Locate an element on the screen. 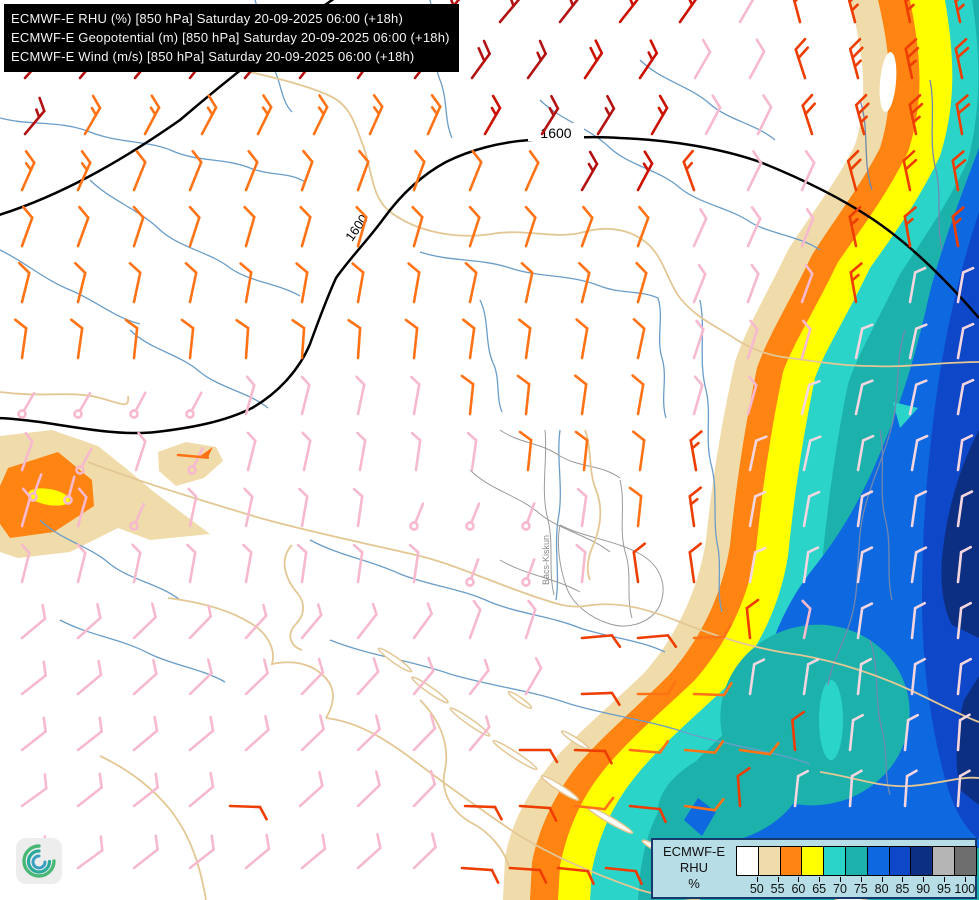  legend-title: ECMWF-E is located at coordinates (694, 851).